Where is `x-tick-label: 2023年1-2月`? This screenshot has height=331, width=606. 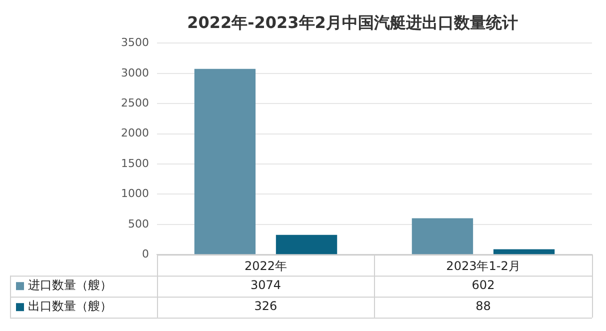
x-tick-label: 2023年1-2月 is located at coordinates (483, 265).